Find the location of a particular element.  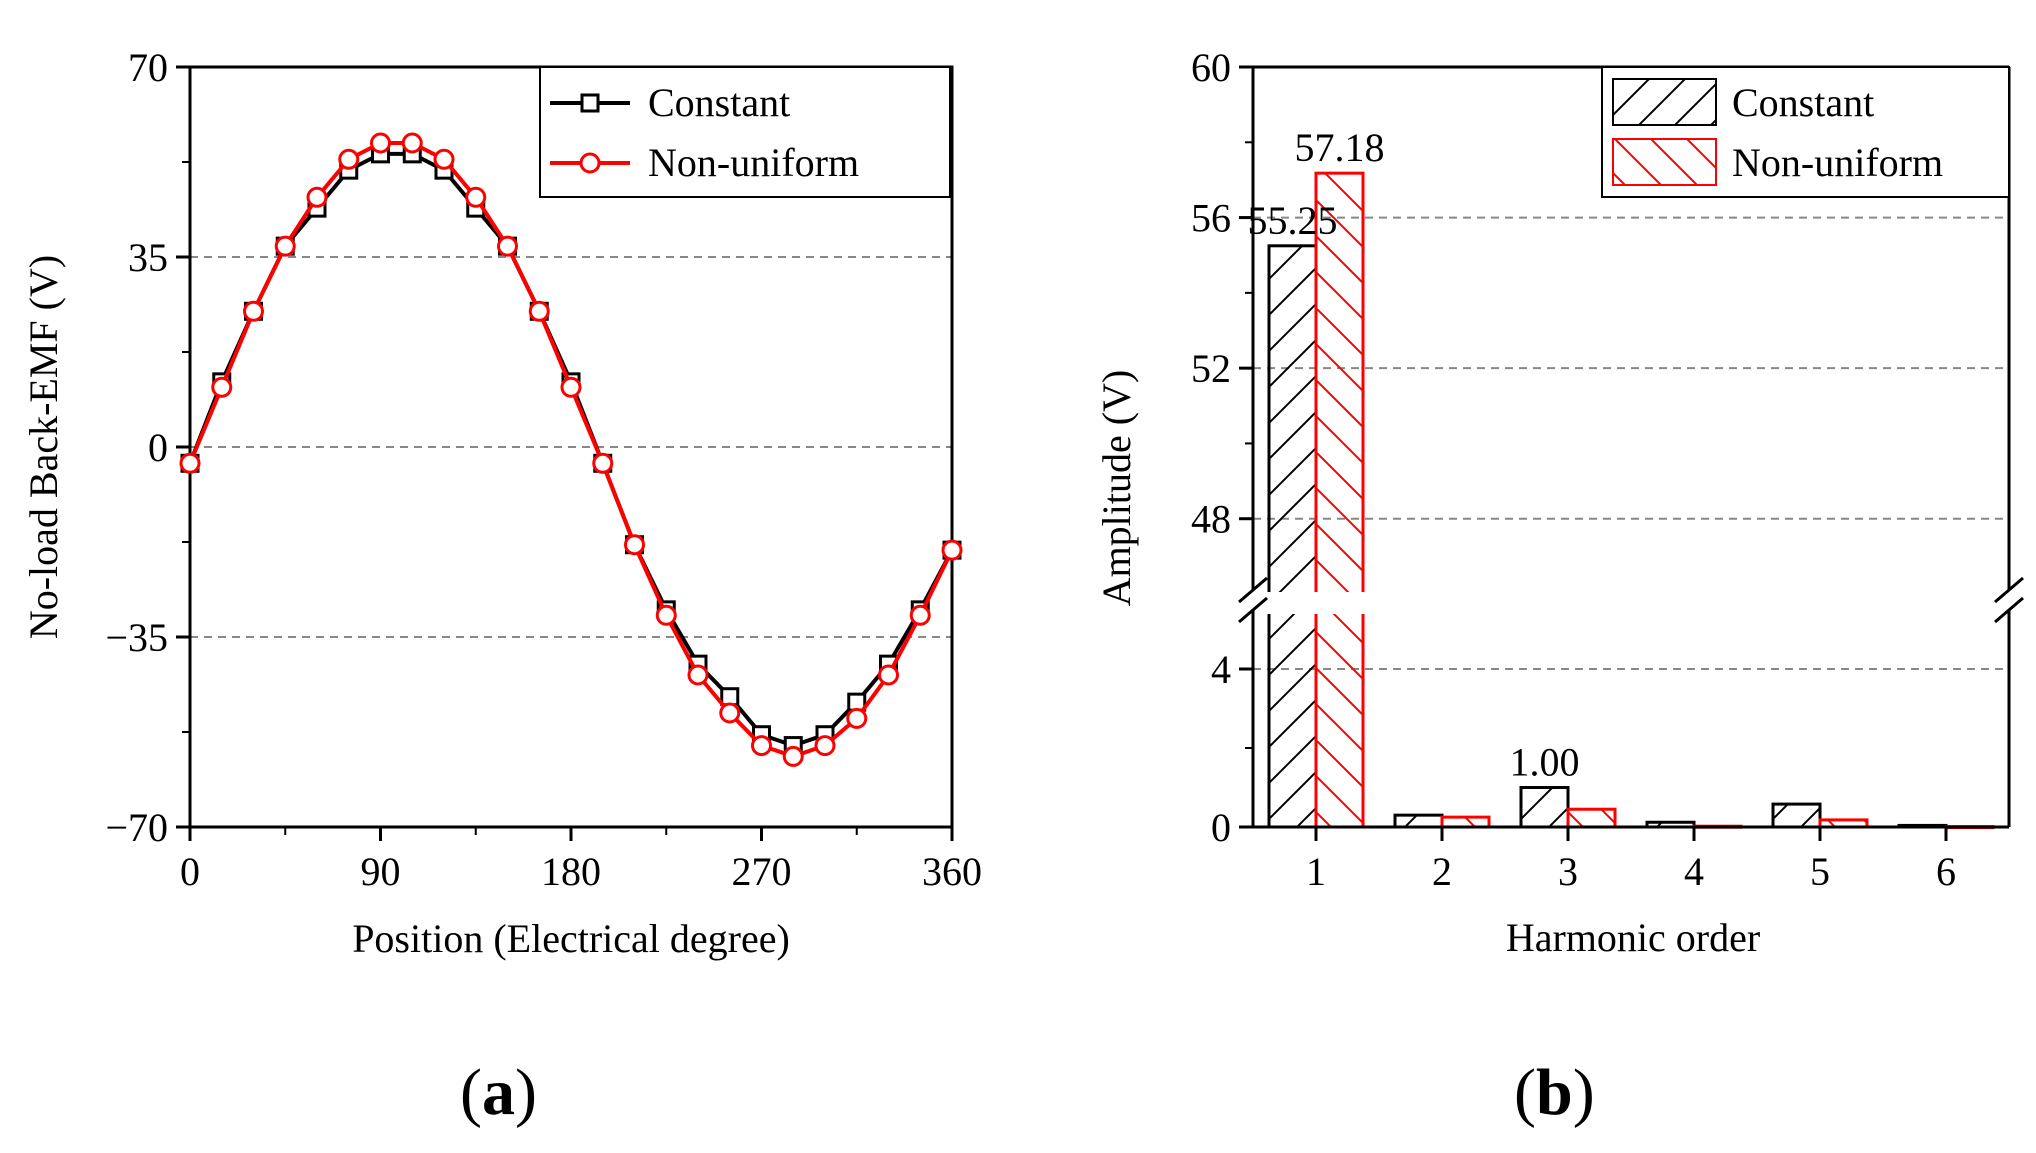

data-point-constant is located at coordinates (730, 697).